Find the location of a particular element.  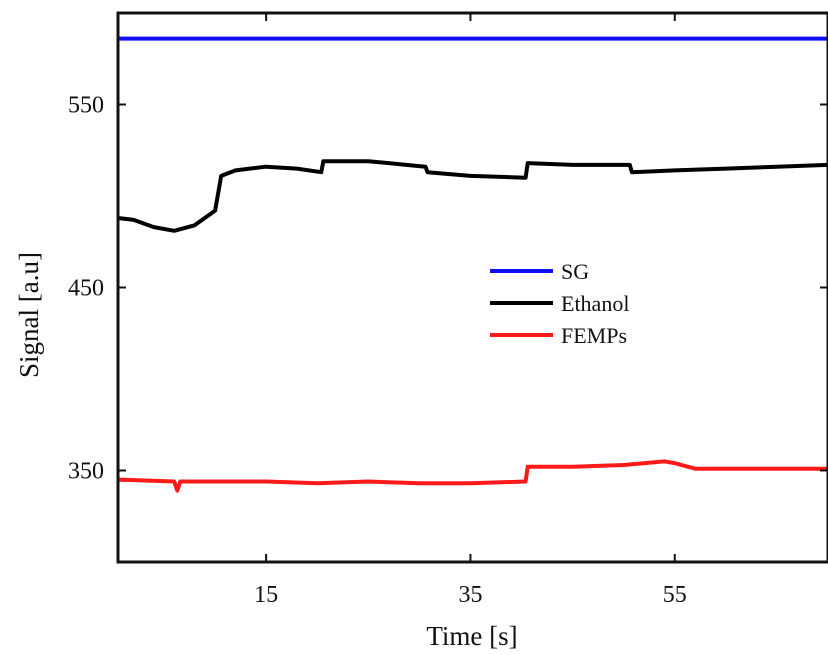

legend-label-femps: FEMPs is located at coordinates (594, 335).